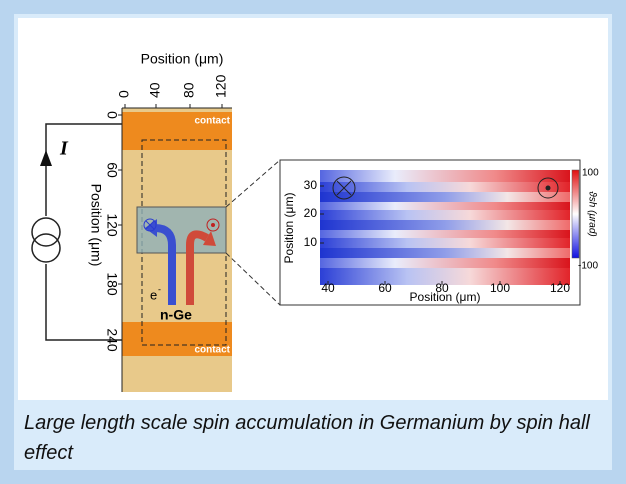 The image size is (626, 484). I want to click on current-label: I, so click(64, 149).